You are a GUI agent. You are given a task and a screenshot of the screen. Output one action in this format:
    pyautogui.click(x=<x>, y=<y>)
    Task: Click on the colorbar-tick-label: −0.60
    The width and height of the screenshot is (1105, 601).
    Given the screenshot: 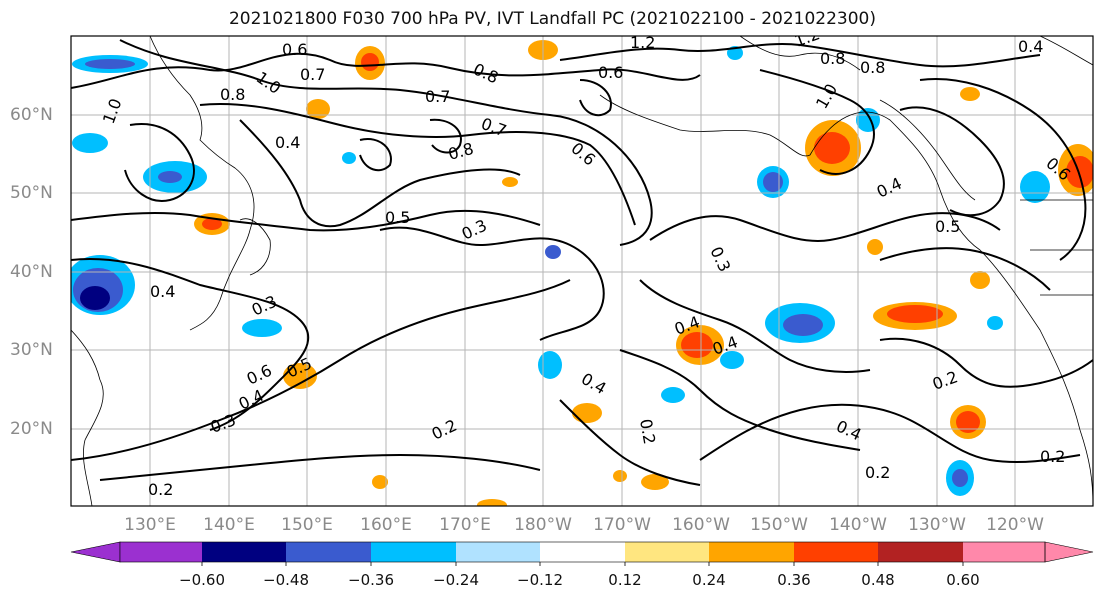 What is the action you would take?
    pyautogui.click(x=202, y=580)
    